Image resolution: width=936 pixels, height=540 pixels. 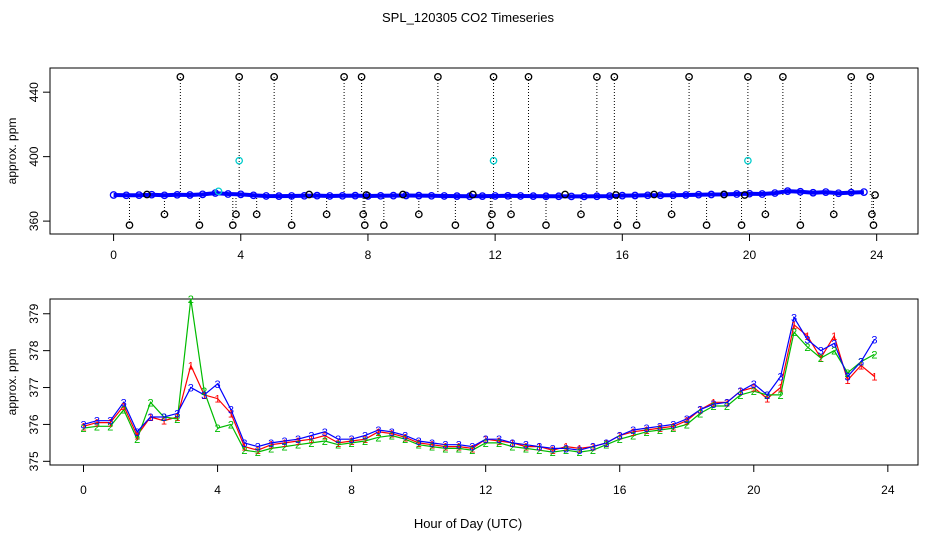 What do you see at coordinates (468, 17) in the screenshot?
I see `chart-title: SPL_120305 CO2 Timeseries` at bounding box center [468, 17].